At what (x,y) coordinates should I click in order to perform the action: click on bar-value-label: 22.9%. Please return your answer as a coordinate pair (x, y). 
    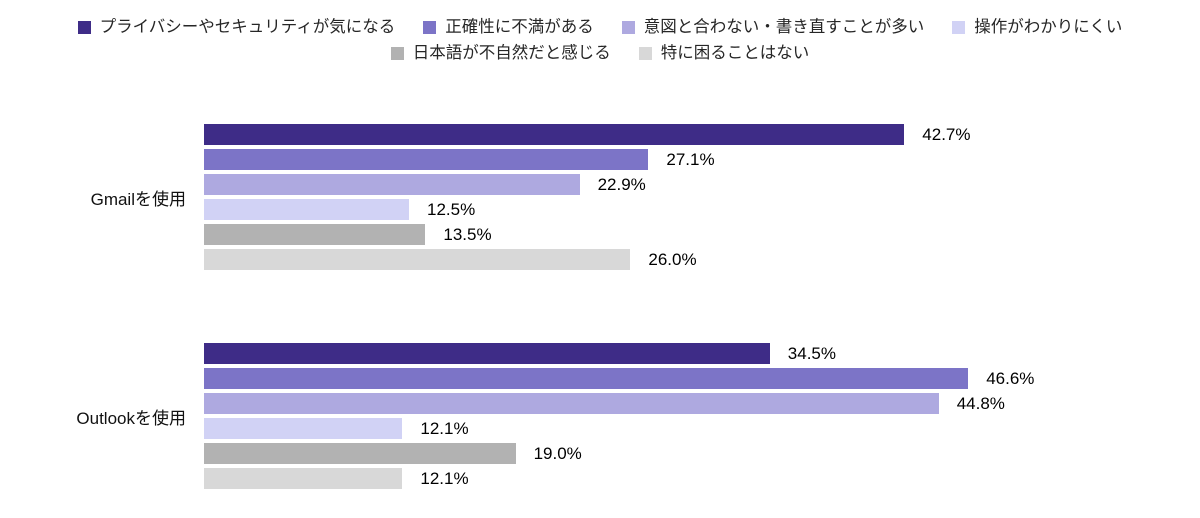
    Looking at the image, I should click on (621, 184).